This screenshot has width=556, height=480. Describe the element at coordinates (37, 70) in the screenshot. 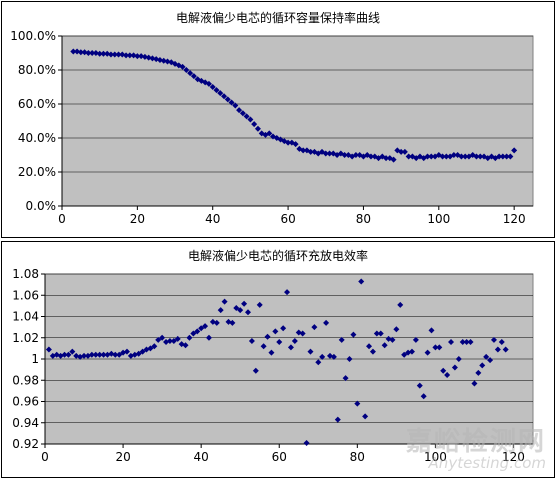

I see `chart1-ytick-label: 80.0%` at that location.